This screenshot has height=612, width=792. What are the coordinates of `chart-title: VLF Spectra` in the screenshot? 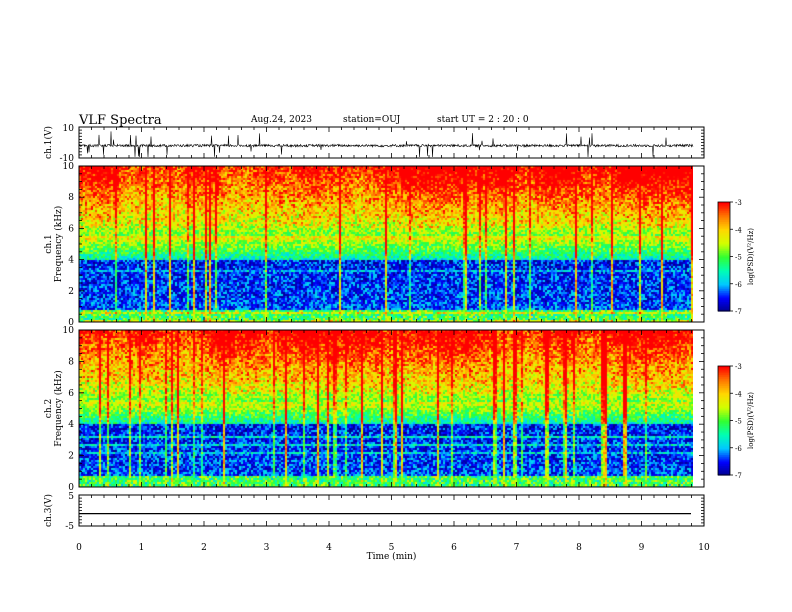 It's located at (120, 120).